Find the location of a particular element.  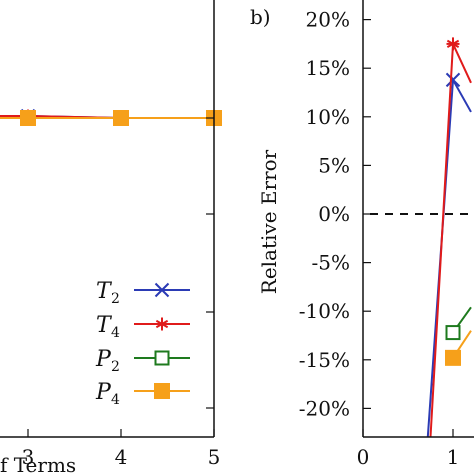

legend-marker-stroke is located at coordinates (162, 290).